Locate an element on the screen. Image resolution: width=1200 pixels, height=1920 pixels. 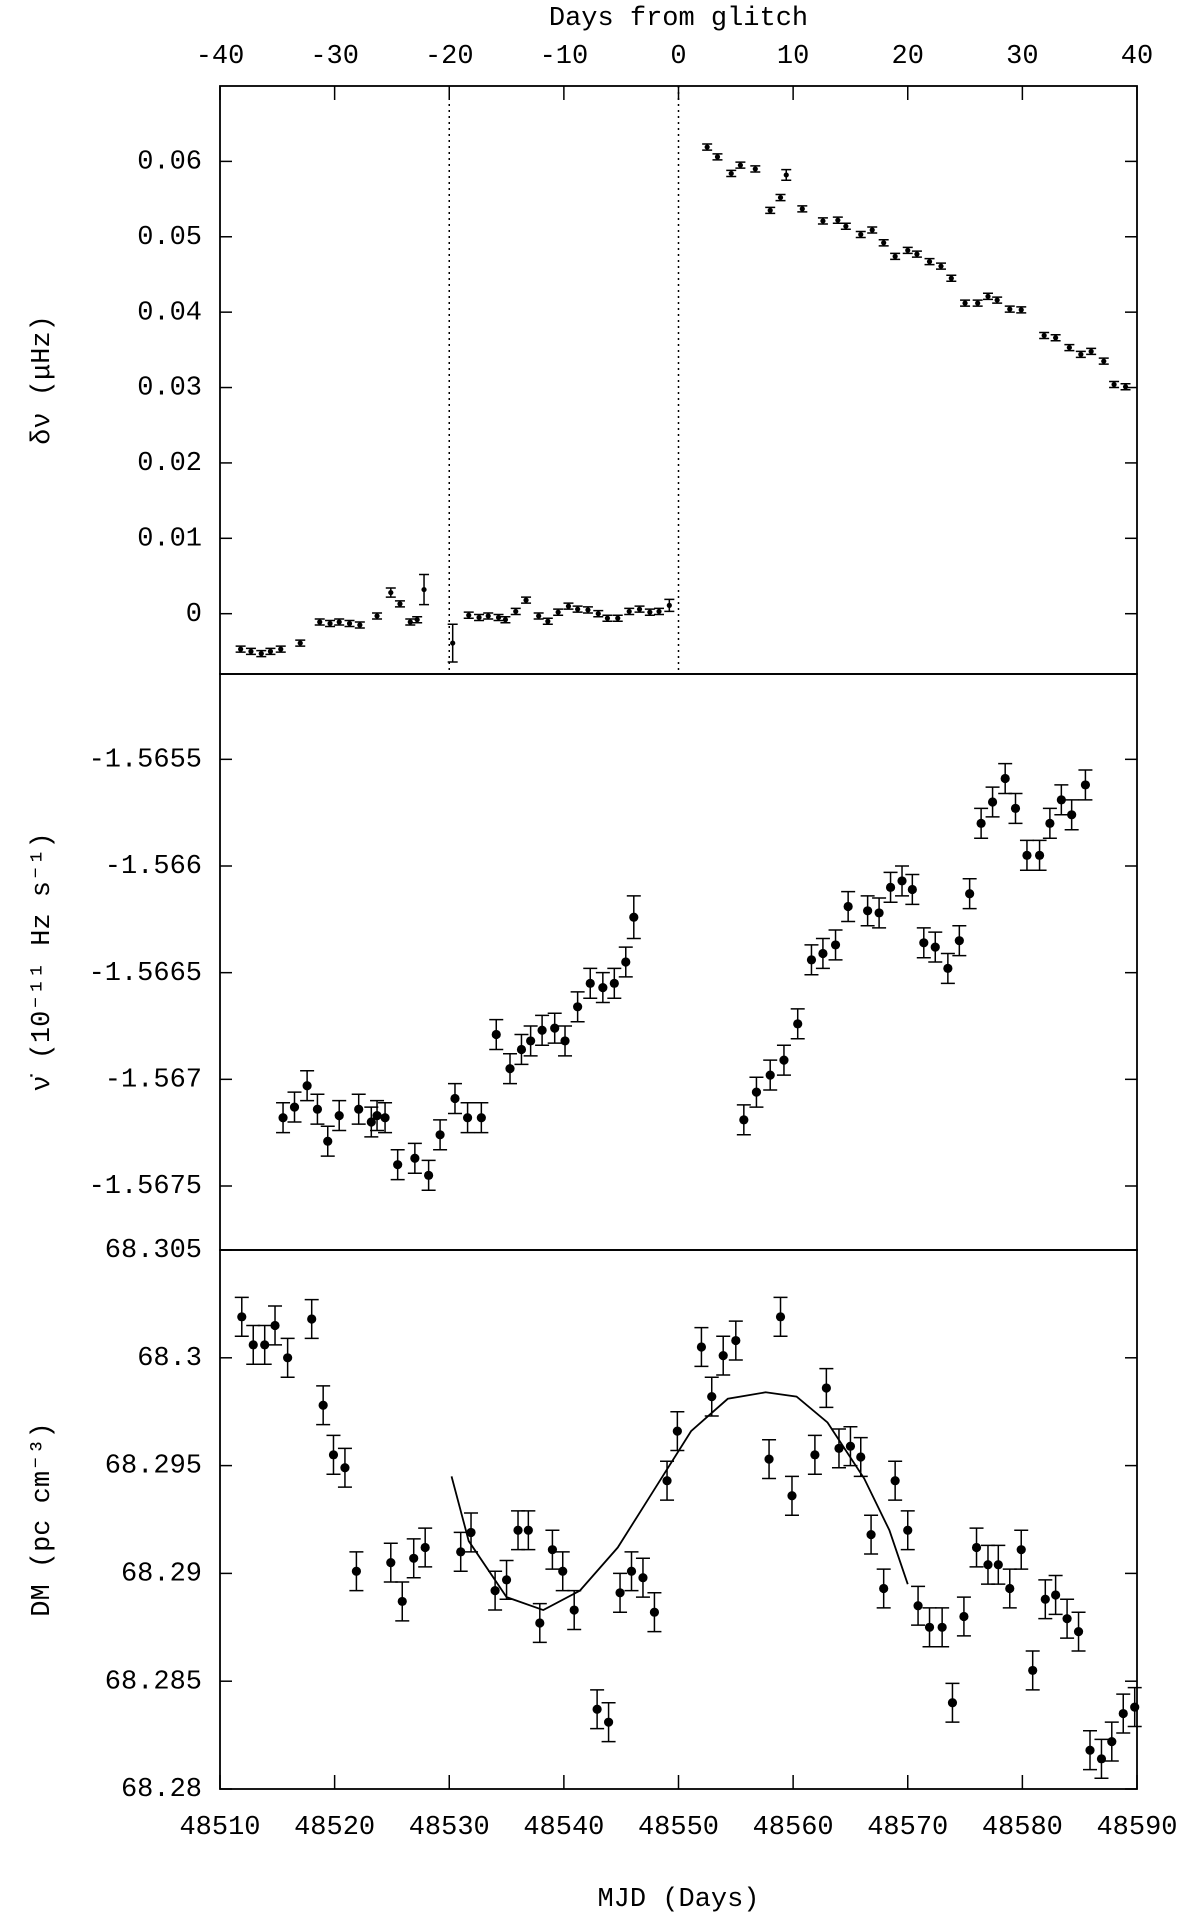
y-tick-label: 68.285 is located at coordinates (153, 1682).